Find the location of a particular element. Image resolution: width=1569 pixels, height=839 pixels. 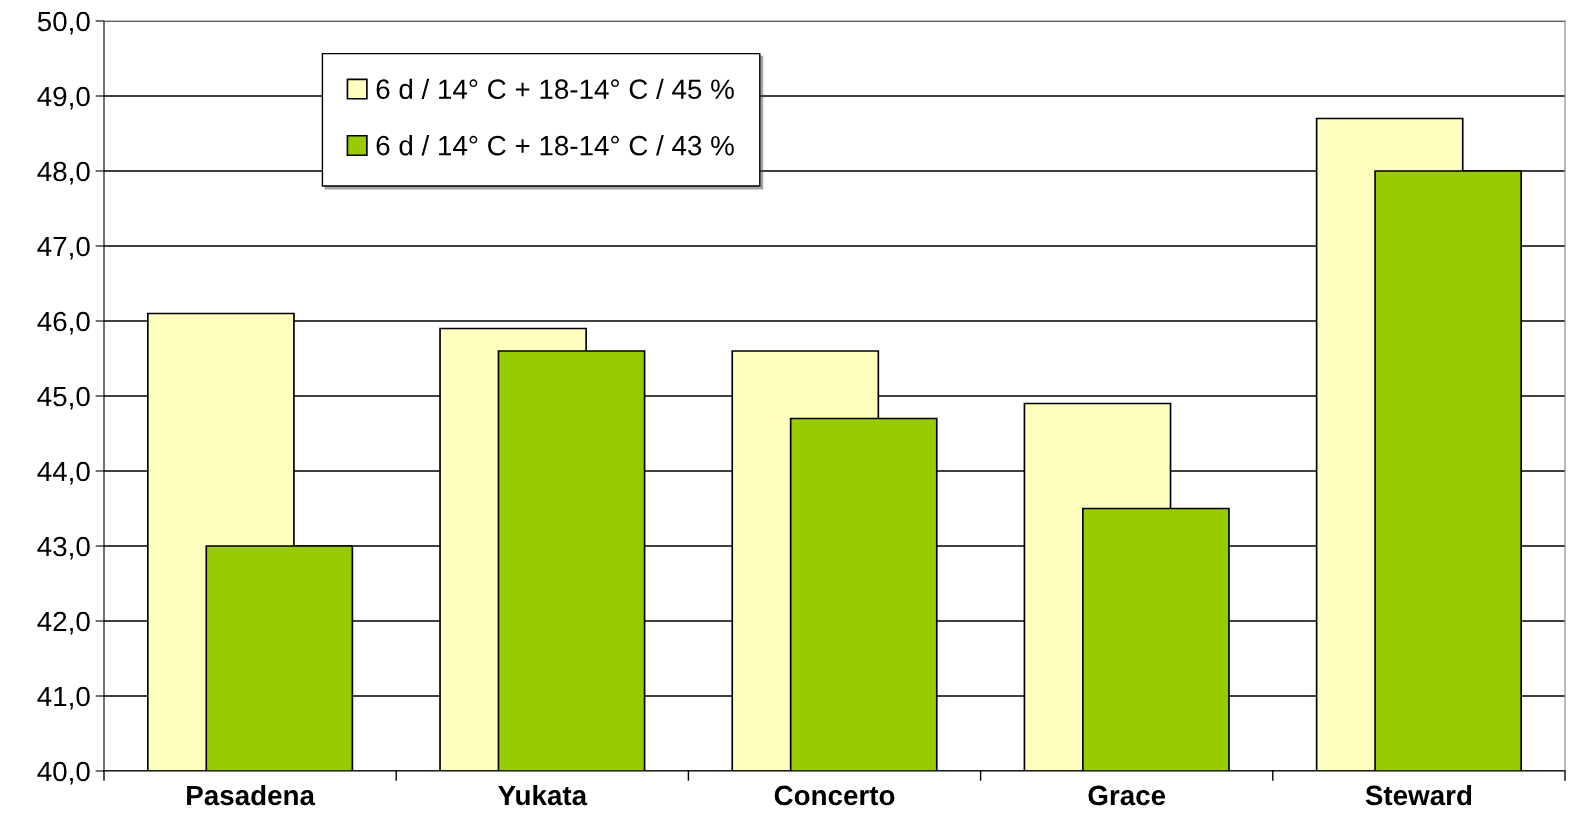

legend-label: 6 d / 14° C + 18-14° C / 43 % is located at coordinates (555, 145).